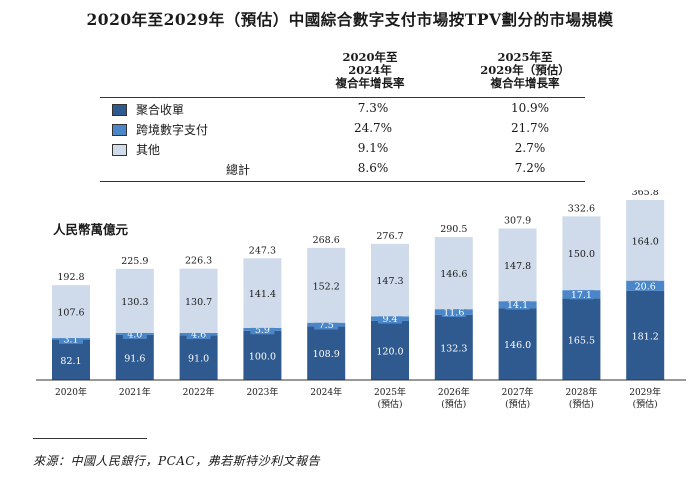  I want to click on table-bottom-rule, so click(342, 181).